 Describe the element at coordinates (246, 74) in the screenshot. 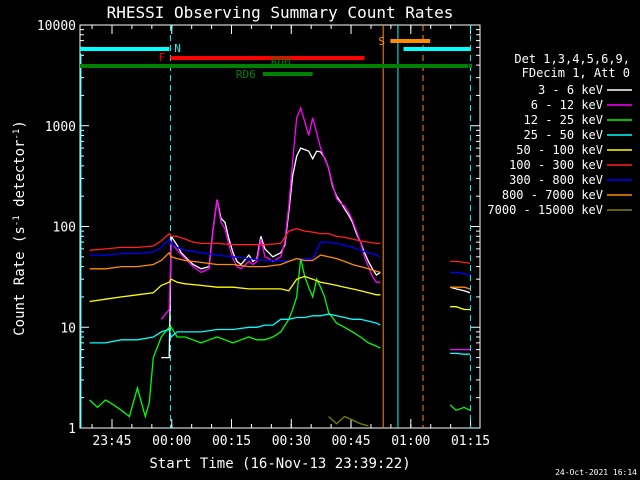

I see `flag-label-rd6: RD6` at that location.